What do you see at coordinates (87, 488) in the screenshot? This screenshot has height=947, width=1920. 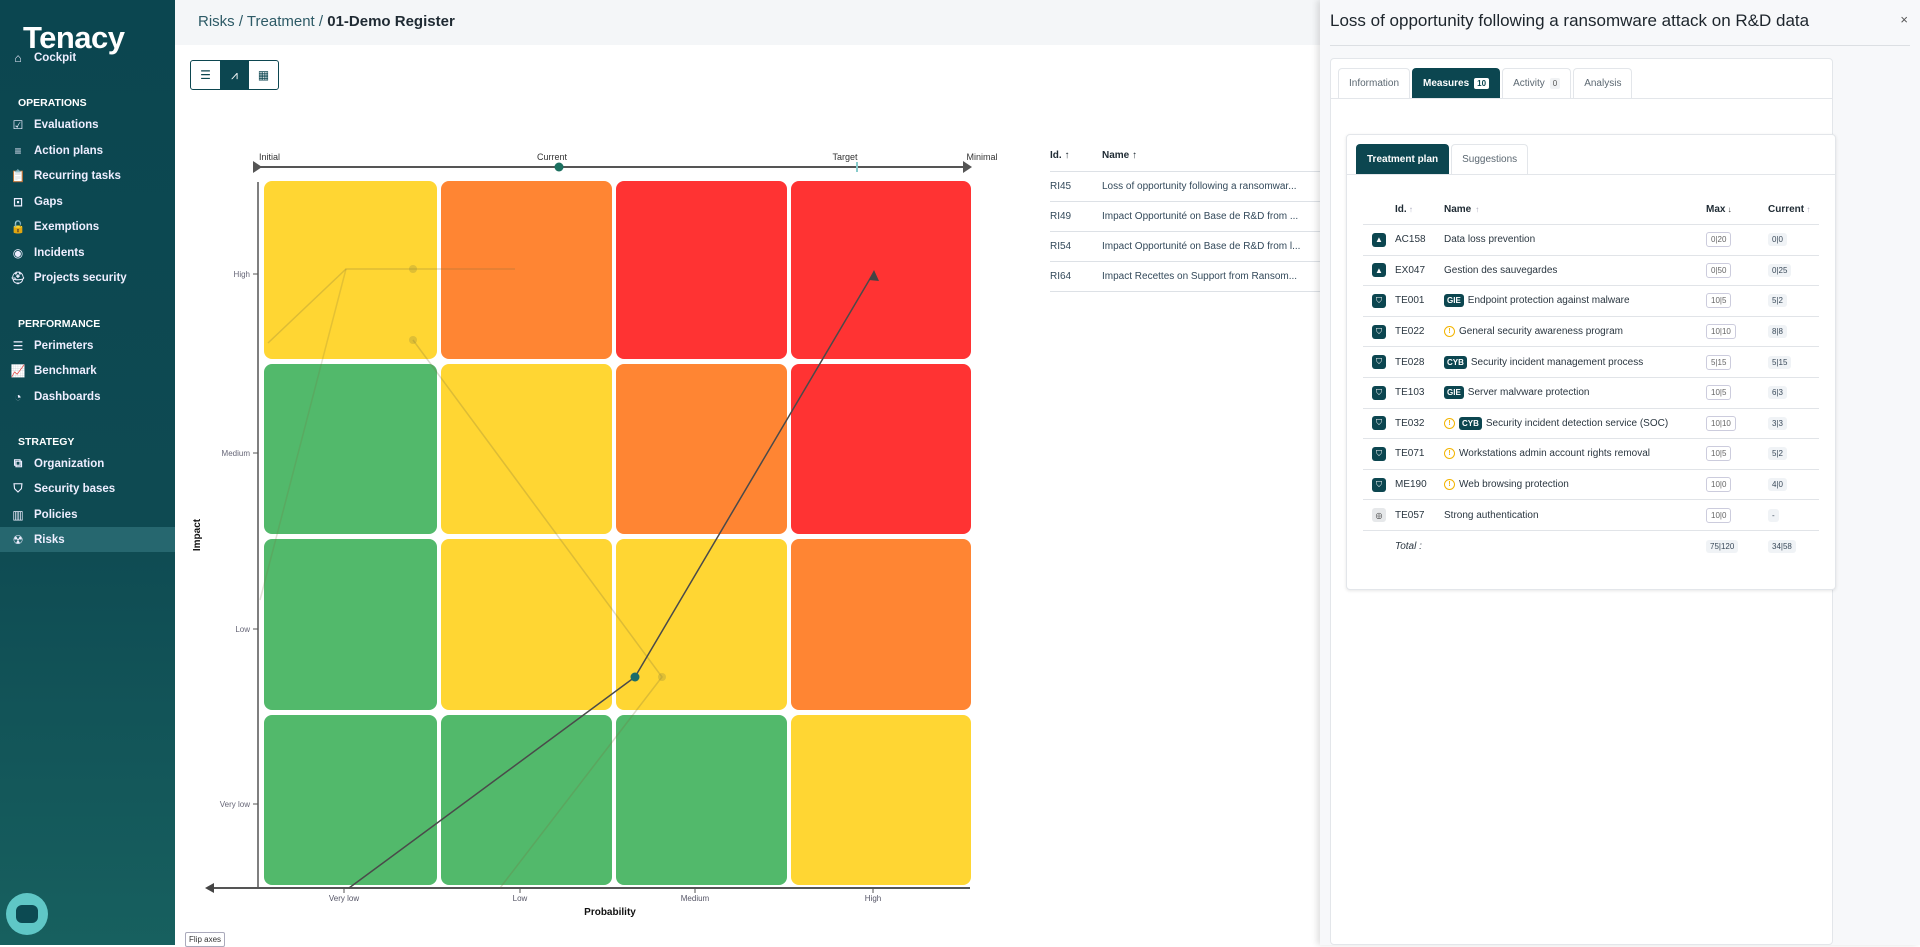 I see `sidebar-item-security-bases: ⛉ Security bases` at bounding box center [87, 488].